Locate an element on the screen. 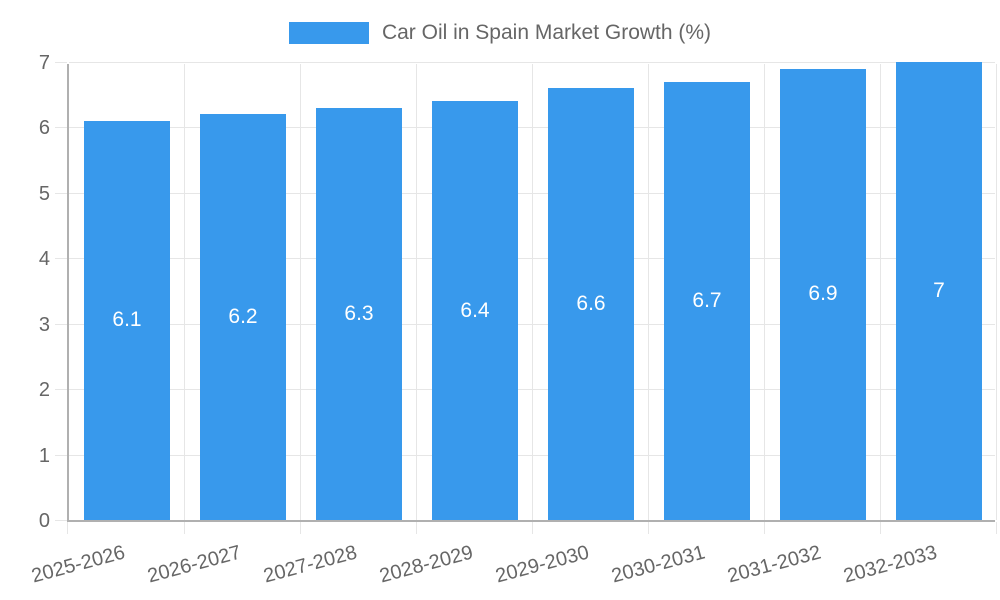  y-tick-label: 1 is located at coordinates (44, 455).